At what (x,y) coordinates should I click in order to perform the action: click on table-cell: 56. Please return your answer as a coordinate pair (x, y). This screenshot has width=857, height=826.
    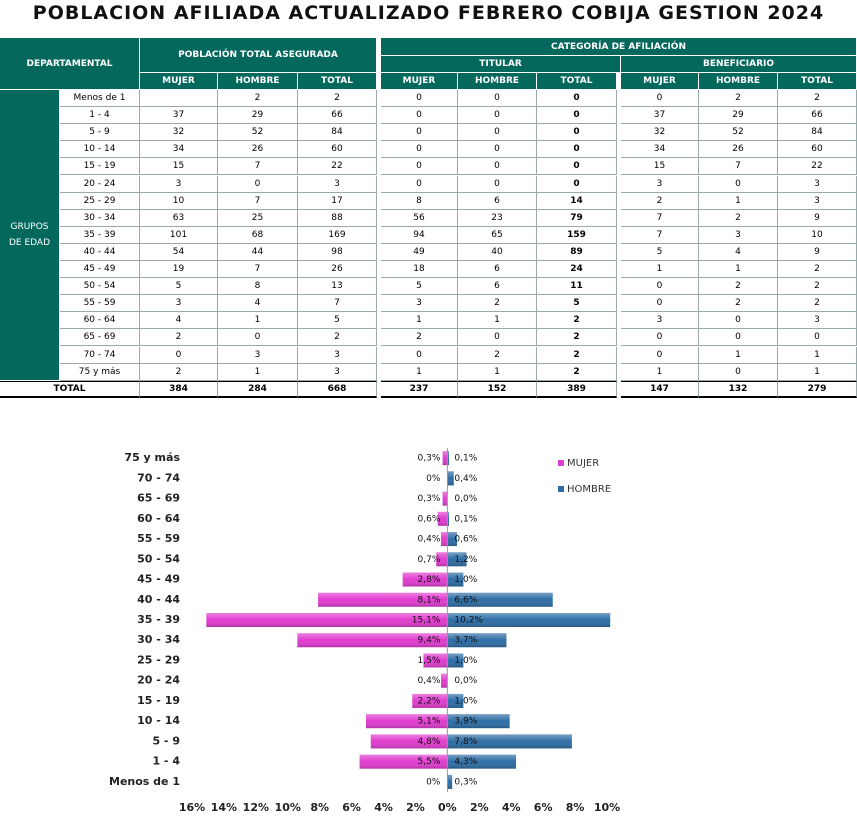
    Looking at the image, I should click on (419, 218).